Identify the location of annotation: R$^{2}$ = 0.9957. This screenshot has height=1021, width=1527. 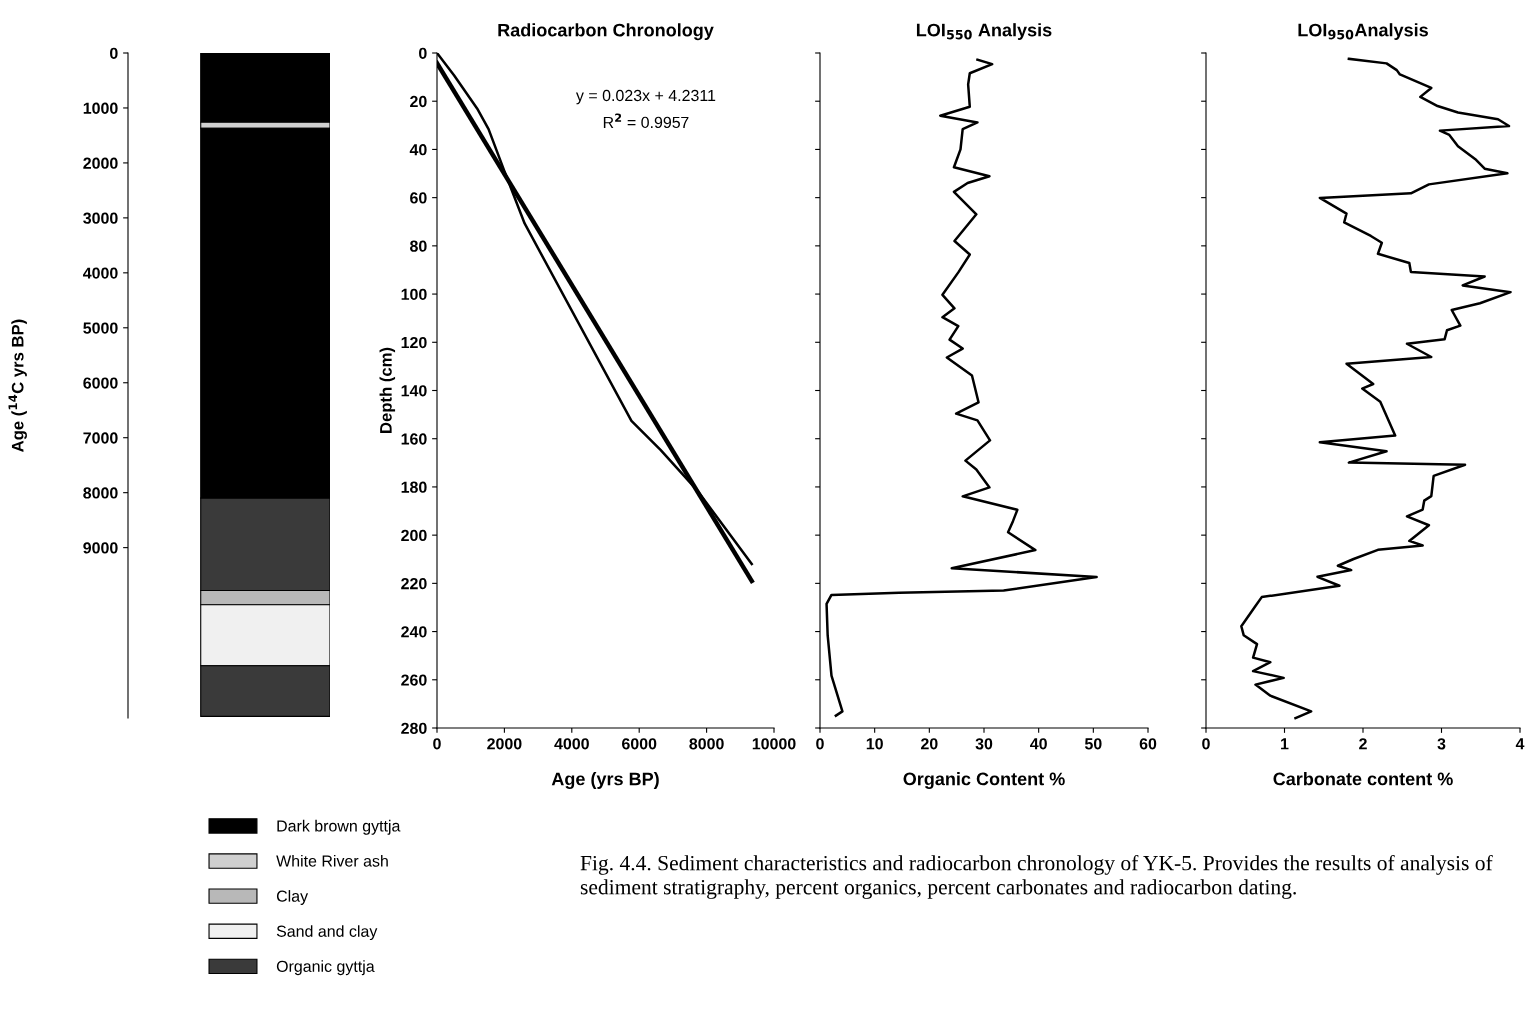
(646, 121).